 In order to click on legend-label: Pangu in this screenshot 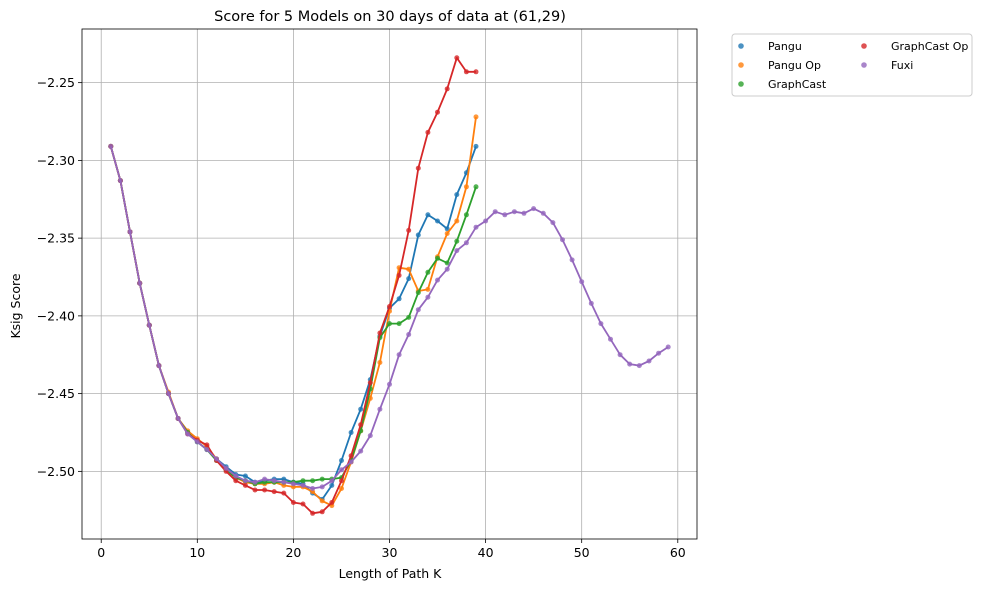, I will do `click(785, 46)`.